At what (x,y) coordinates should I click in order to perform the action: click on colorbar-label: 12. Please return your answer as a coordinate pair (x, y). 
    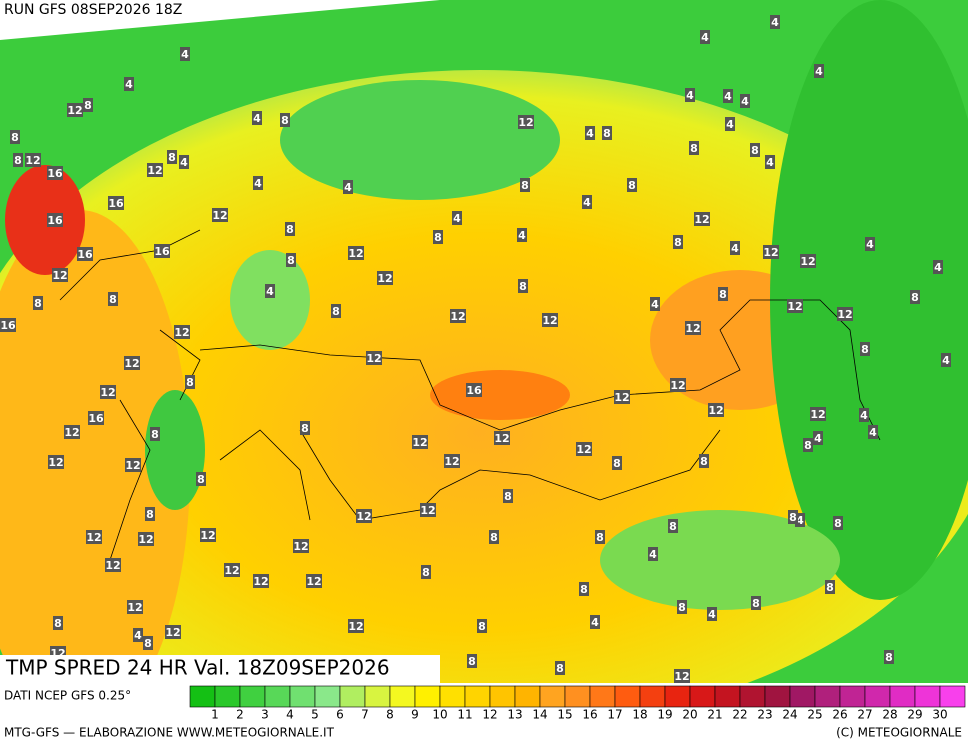
    Looking at the image, I should click on (489, 715).